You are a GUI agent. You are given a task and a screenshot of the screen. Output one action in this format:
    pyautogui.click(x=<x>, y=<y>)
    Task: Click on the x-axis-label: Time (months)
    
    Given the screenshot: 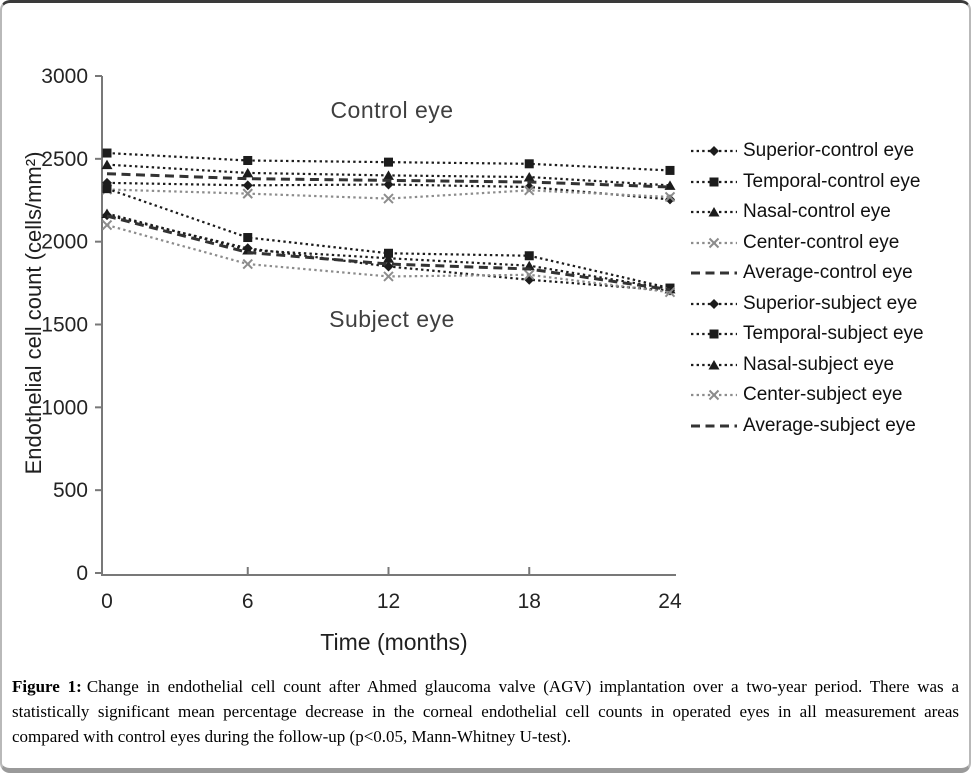 What is the action you would take?
    pyautogui.click(x=394, y=642)
    